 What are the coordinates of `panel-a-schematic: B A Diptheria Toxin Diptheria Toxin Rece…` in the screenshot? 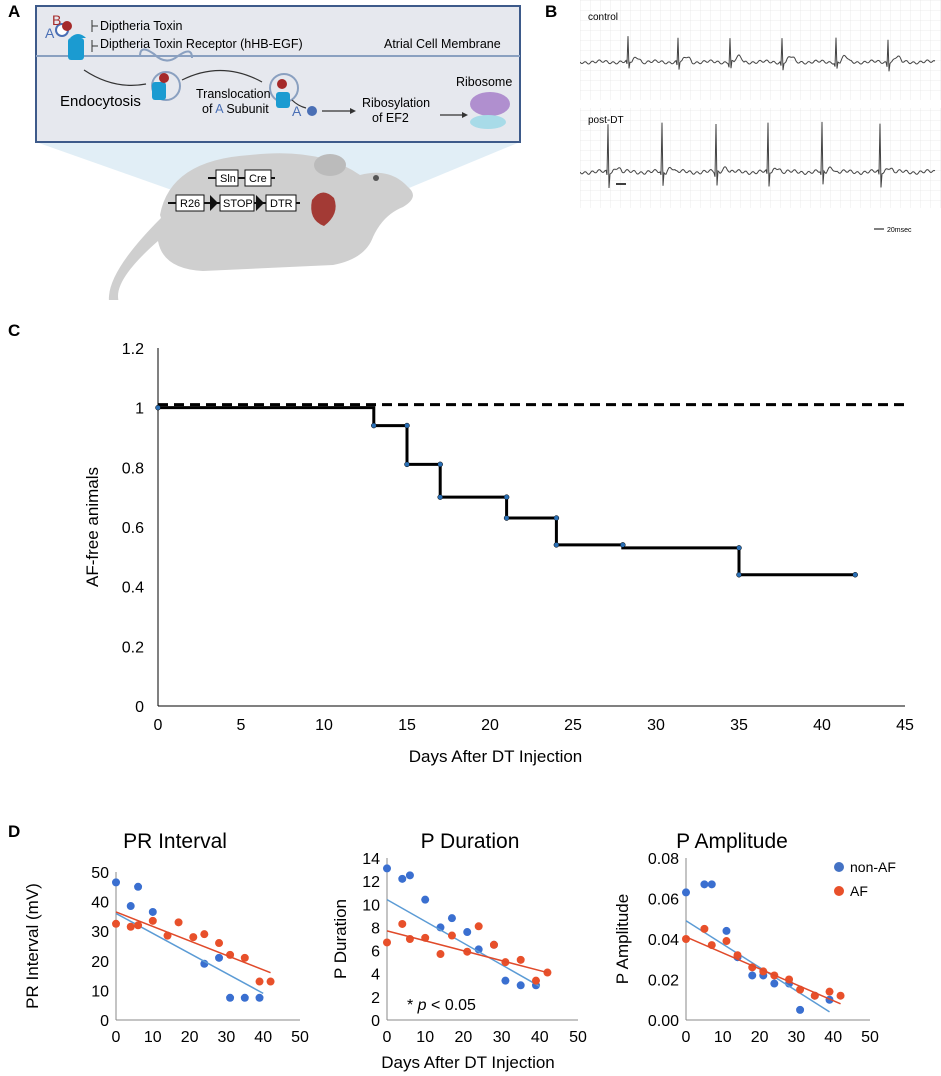 It's located at (278, 152).